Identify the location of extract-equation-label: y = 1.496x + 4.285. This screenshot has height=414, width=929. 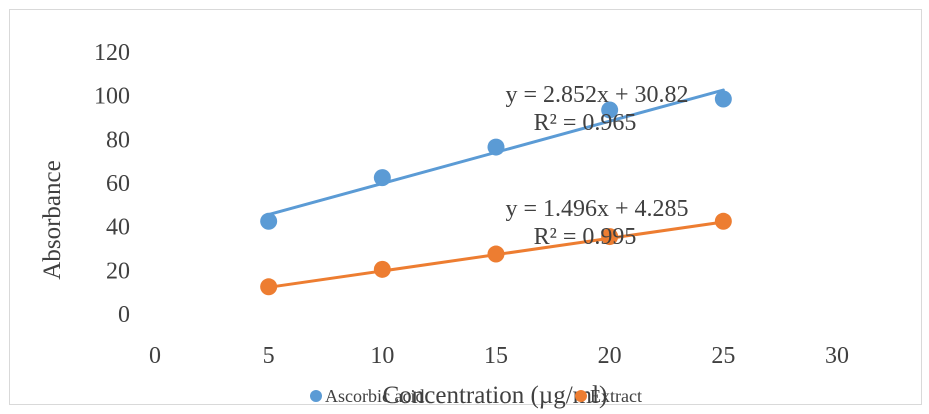
(596, 209).